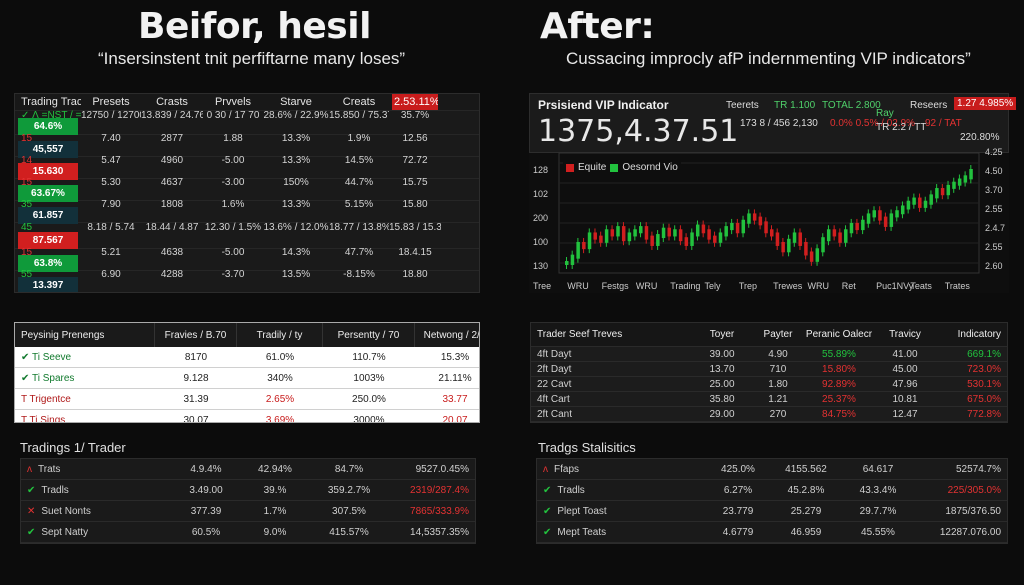 The width and height of the screenshot is (1024, 585). What do you see at coordinates (580, 334) in the screenshot?
I see `table-header-cell: Trader Seef Treves` at bounding box center [580, 334].